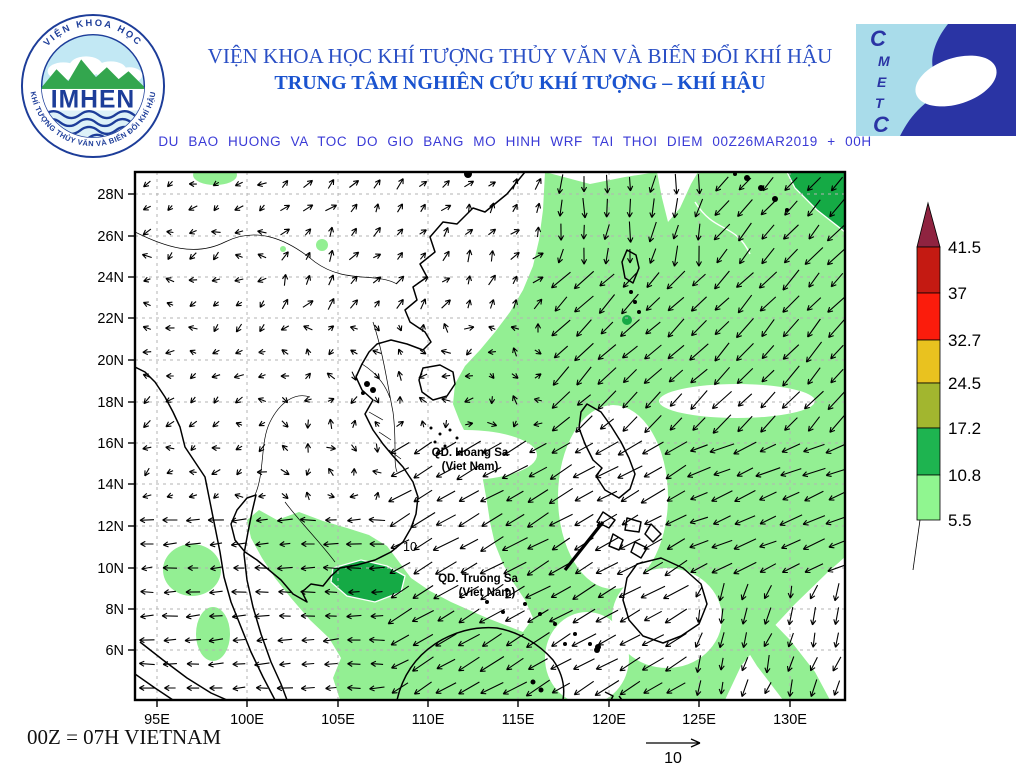 The height and width of the screenshot is (768, 1024). Describe the element at coordinates (957, 293) in the screenshot. I see `colorbar-label: 37` at that location.